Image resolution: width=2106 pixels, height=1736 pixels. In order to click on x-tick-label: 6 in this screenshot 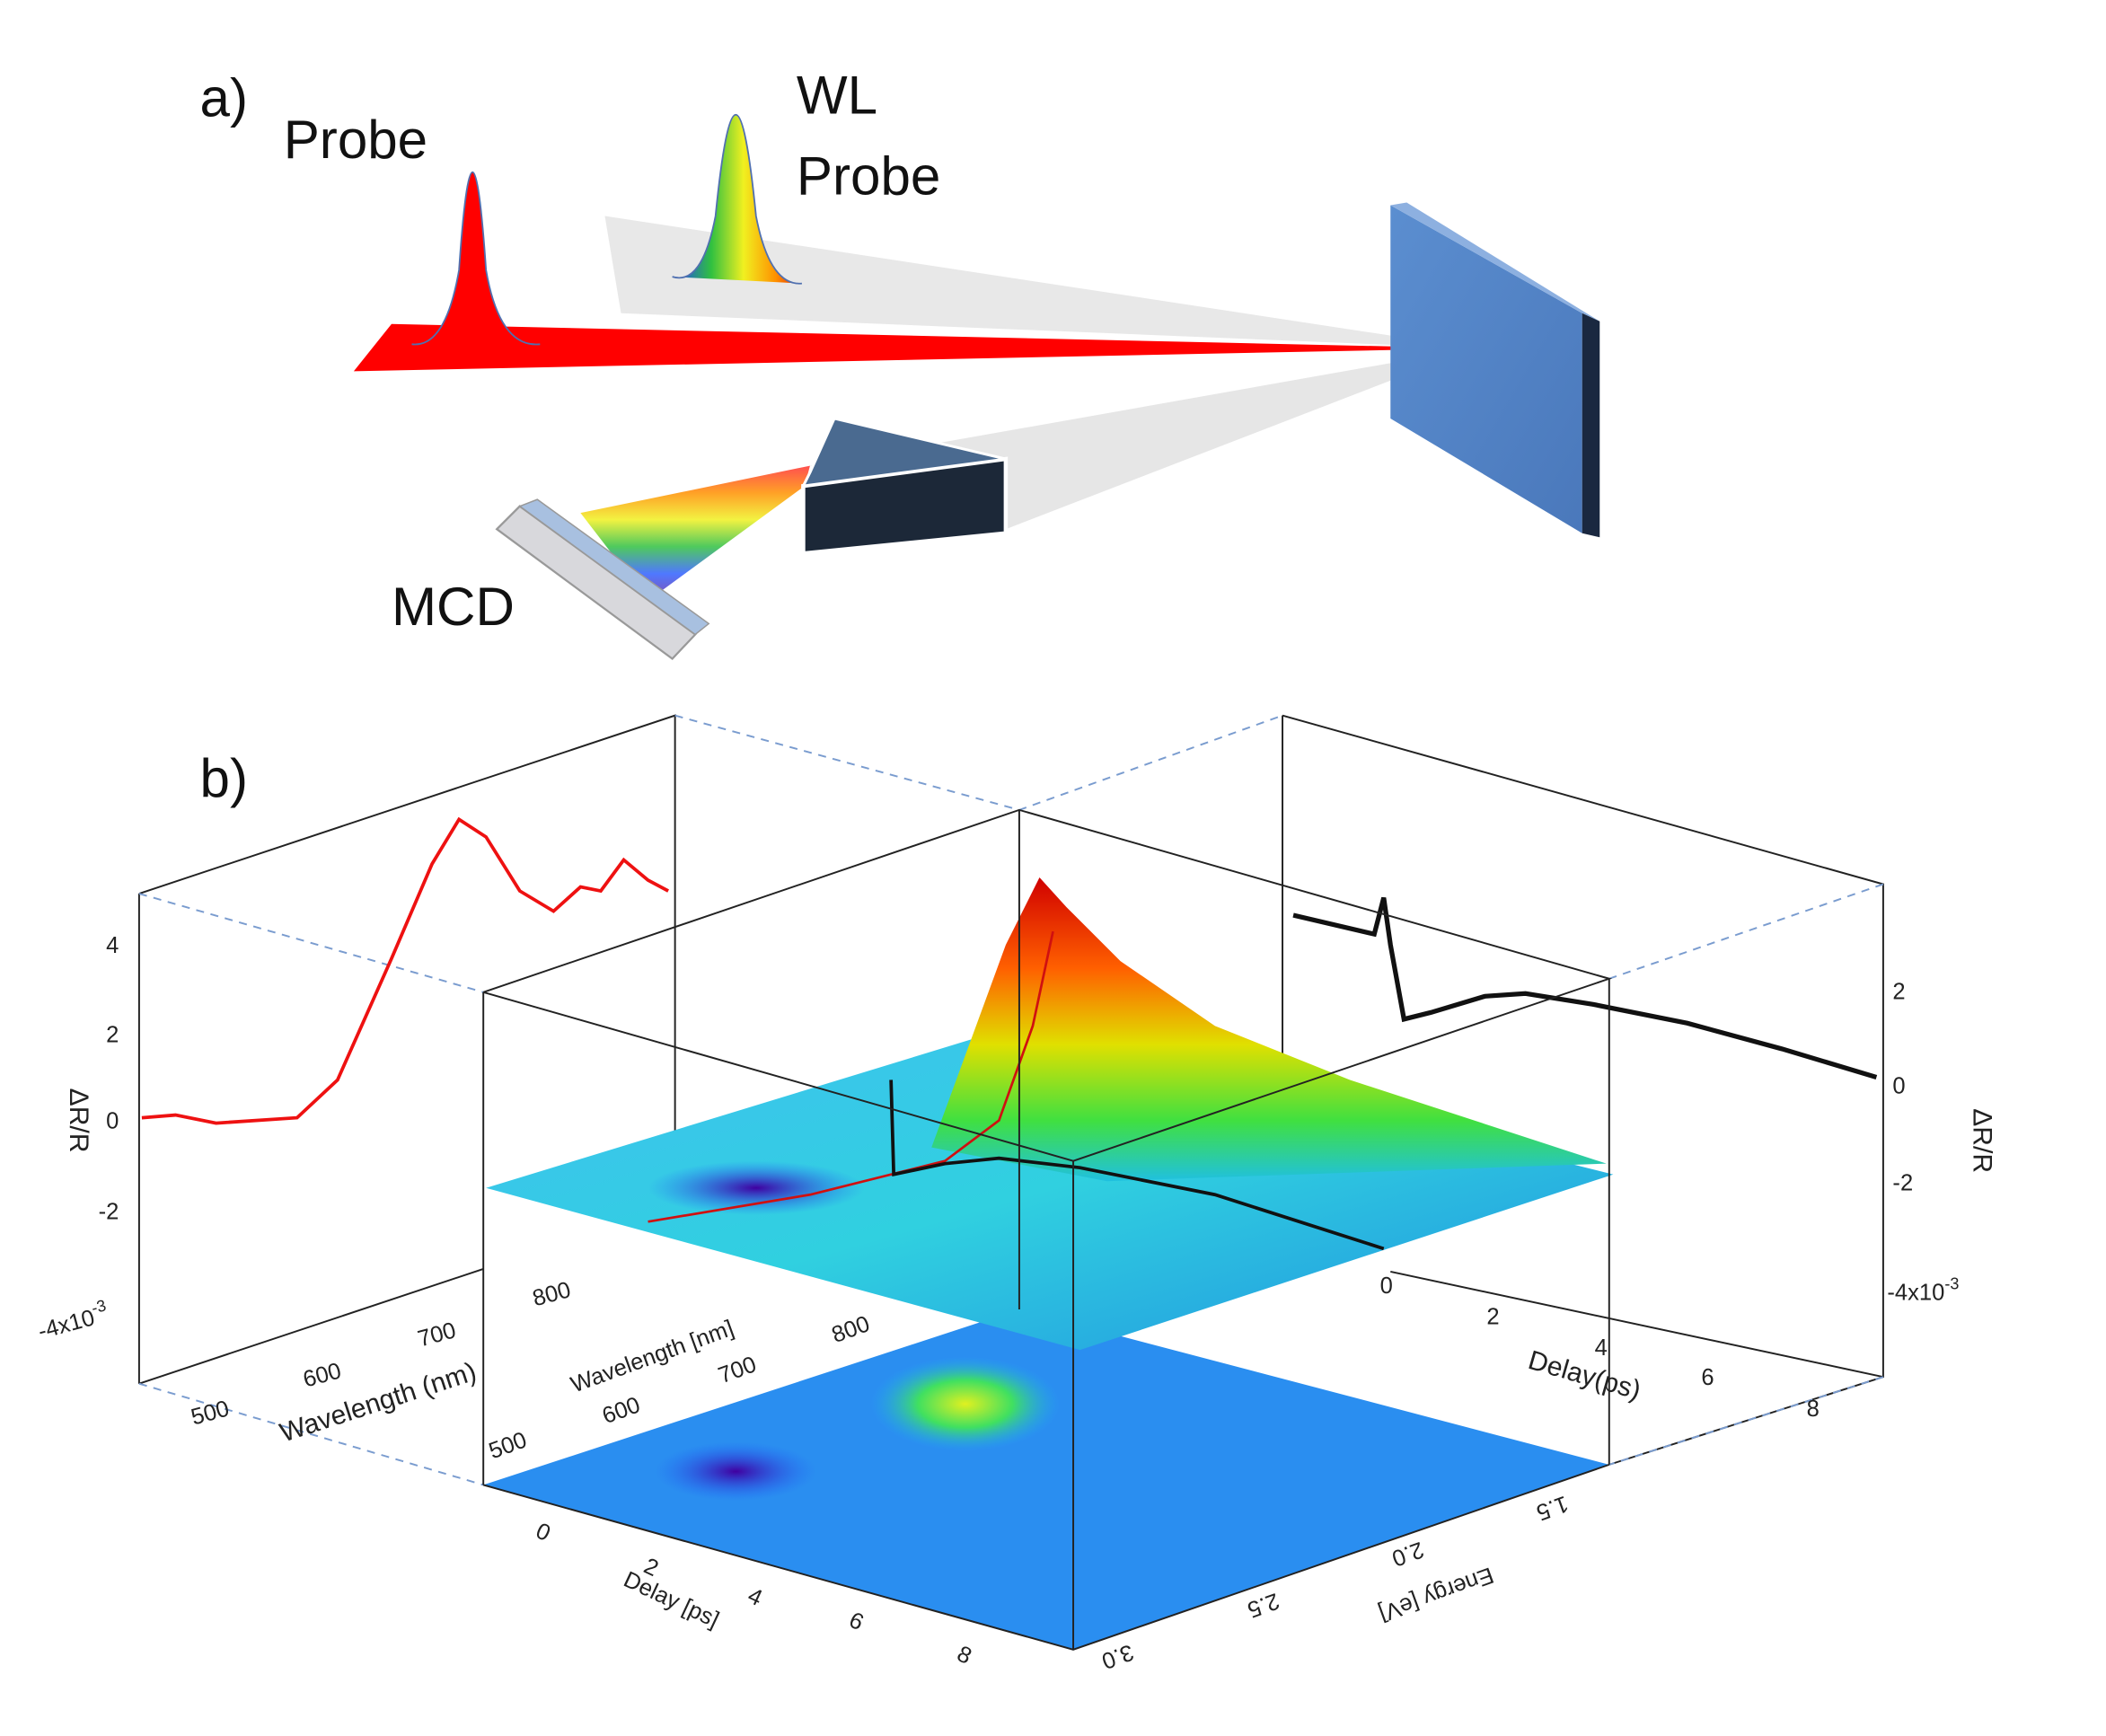, I will do `click(1707, 1378)`.